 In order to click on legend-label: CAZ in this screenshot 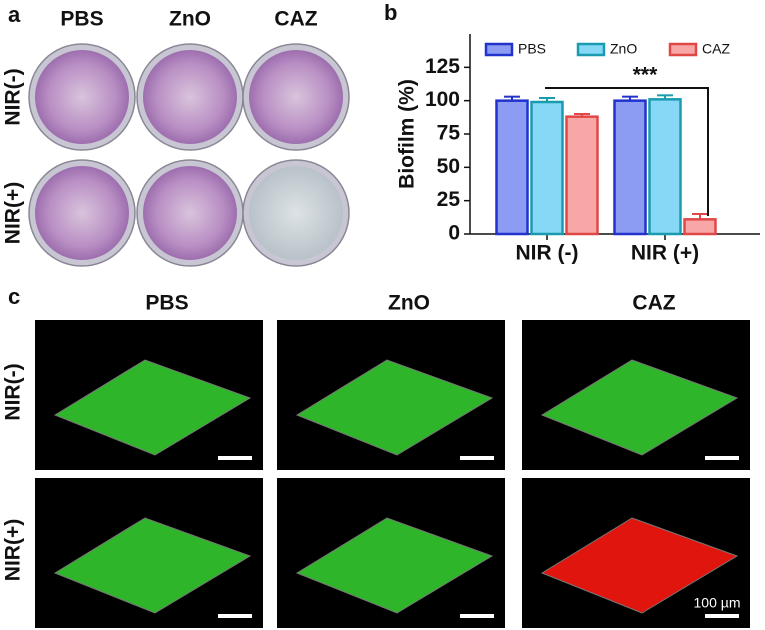, I will do `click(716, 49)`.